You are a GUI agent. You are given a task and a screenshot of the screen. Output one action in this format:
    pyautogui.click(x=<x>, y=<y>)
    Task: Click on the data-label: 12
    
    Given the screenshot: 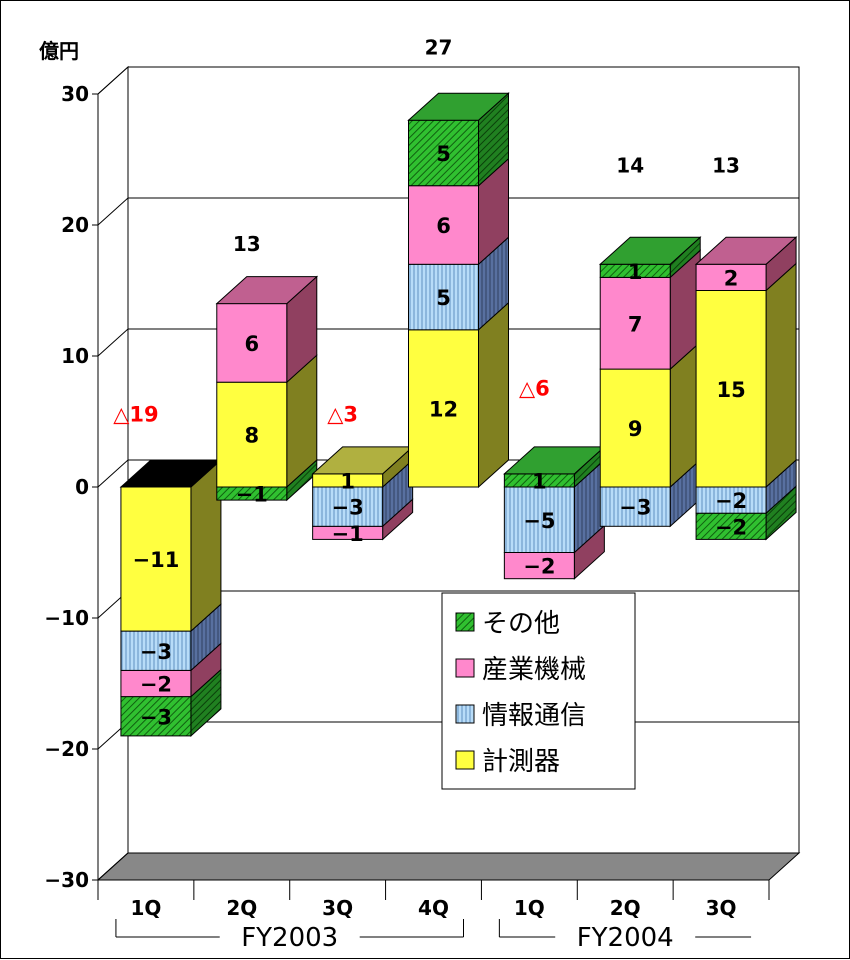 What is the action you would take?
    pyautogui.click(x=443, y=409)
    